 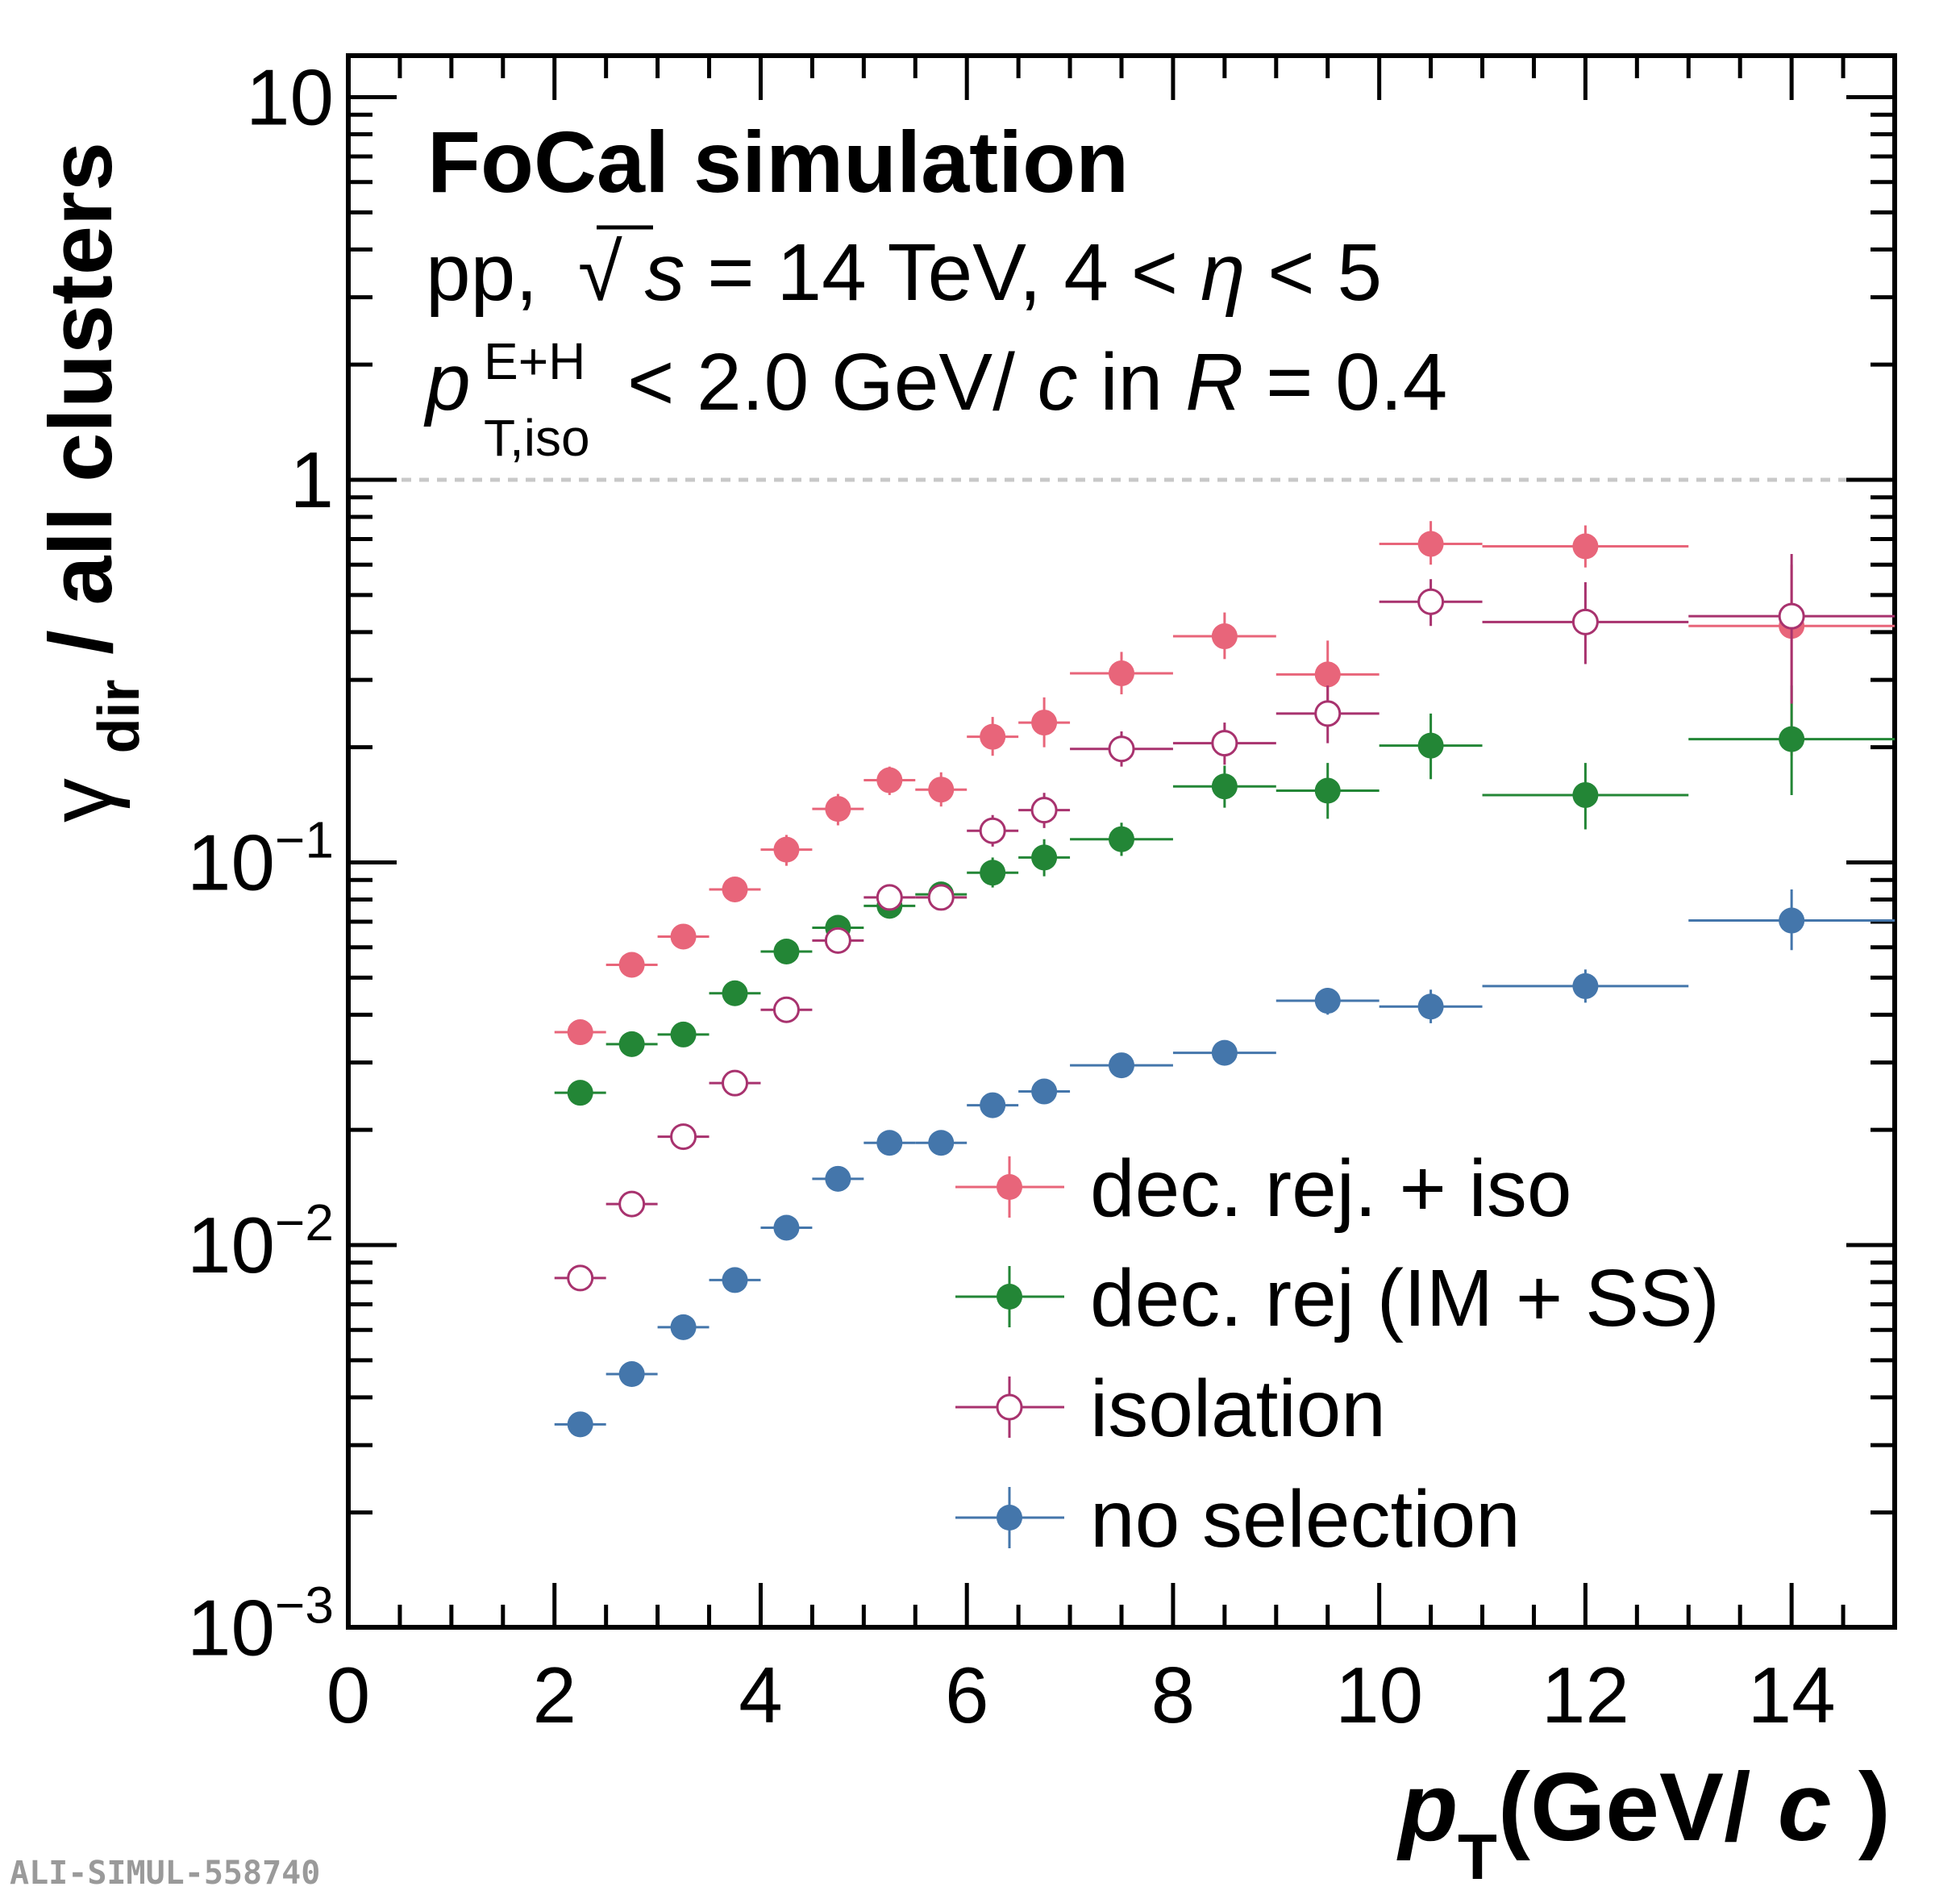 I want to click on x-tick-label: 12, so click(x=1585, y=1695).